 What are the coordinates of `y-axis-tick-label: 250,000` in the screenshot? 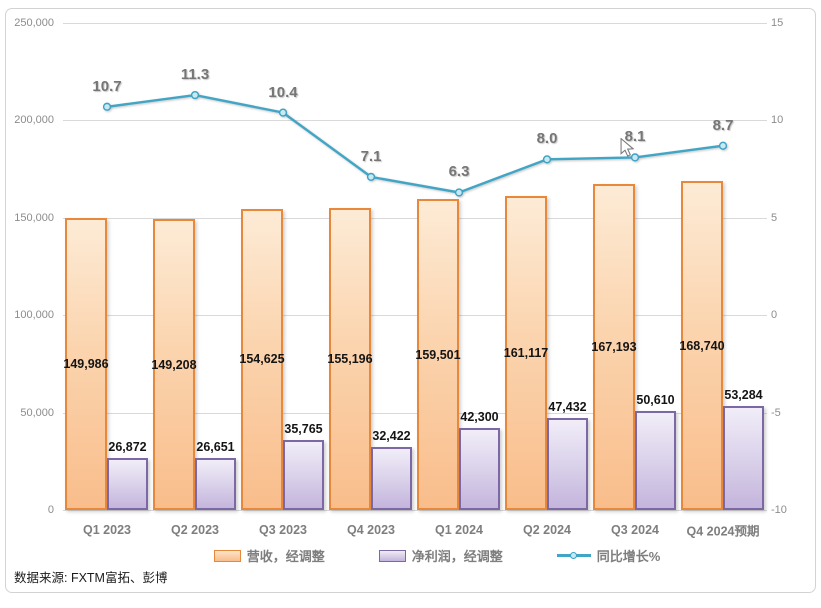 It's located at (34, 23).